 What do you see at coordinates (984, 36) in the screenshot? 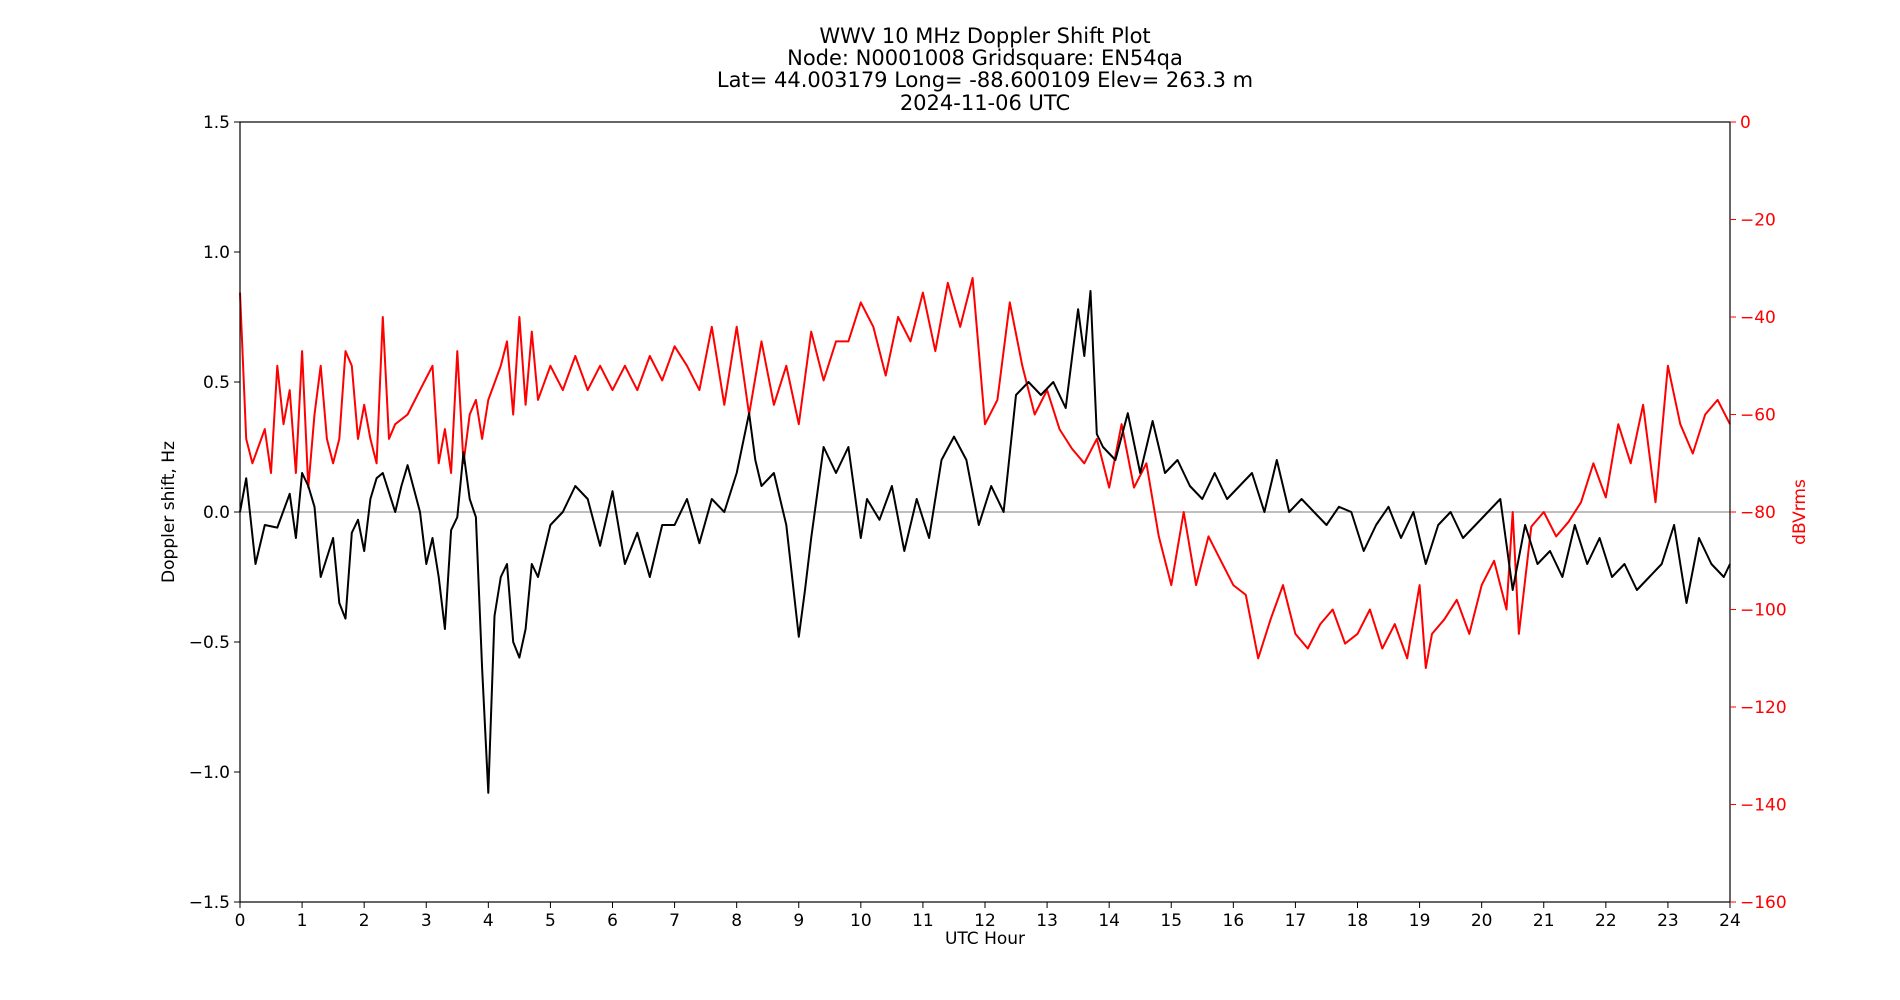
I see `title-line-1: WWV 10 MHz Doppler Shift Plot` at bounding box center [984, 36].